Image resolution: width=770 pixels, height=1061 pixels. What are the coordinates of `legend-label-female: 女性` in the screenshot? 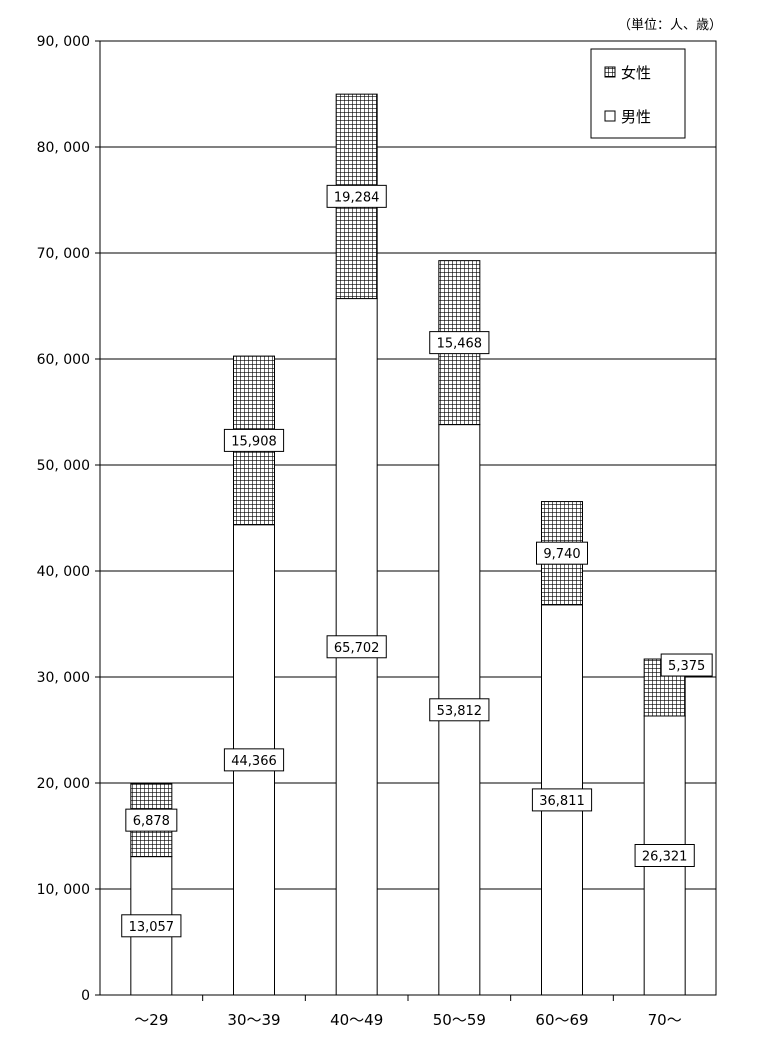 It's located at (636, 73).